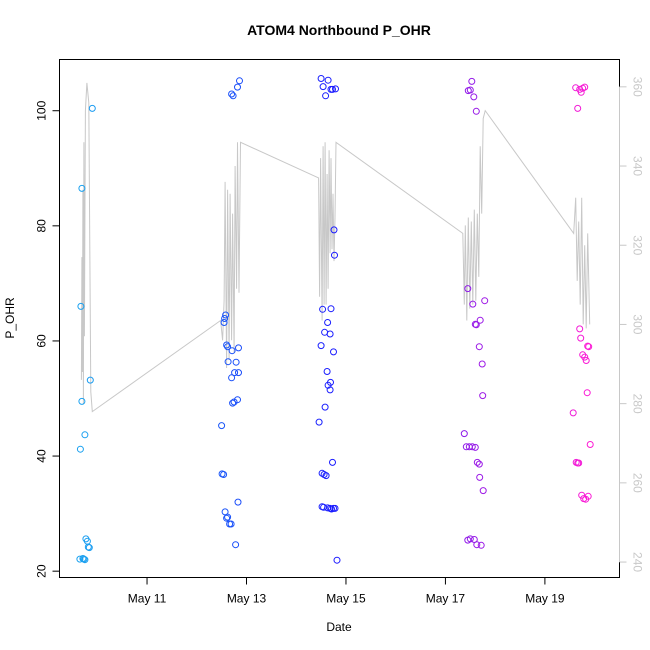 The image size is (650, 650). I want to click on secondary-y-tick-label: 280, so click(638, 404).